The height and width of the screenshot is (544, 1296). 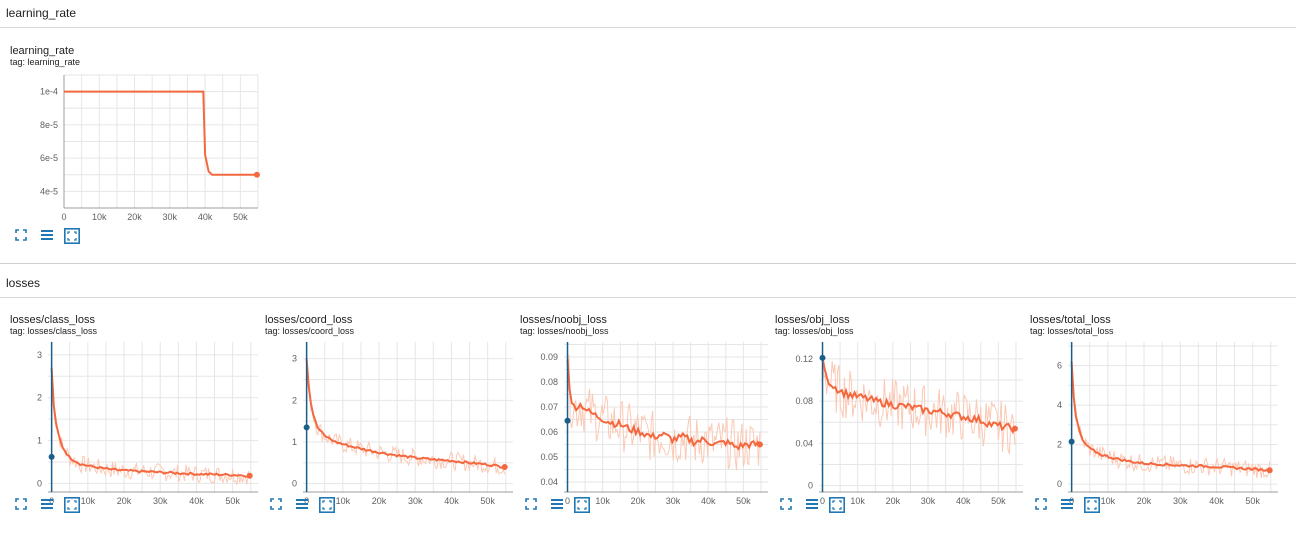 I want to click on y-tick-label: 4, so click(x=1059, y=405).